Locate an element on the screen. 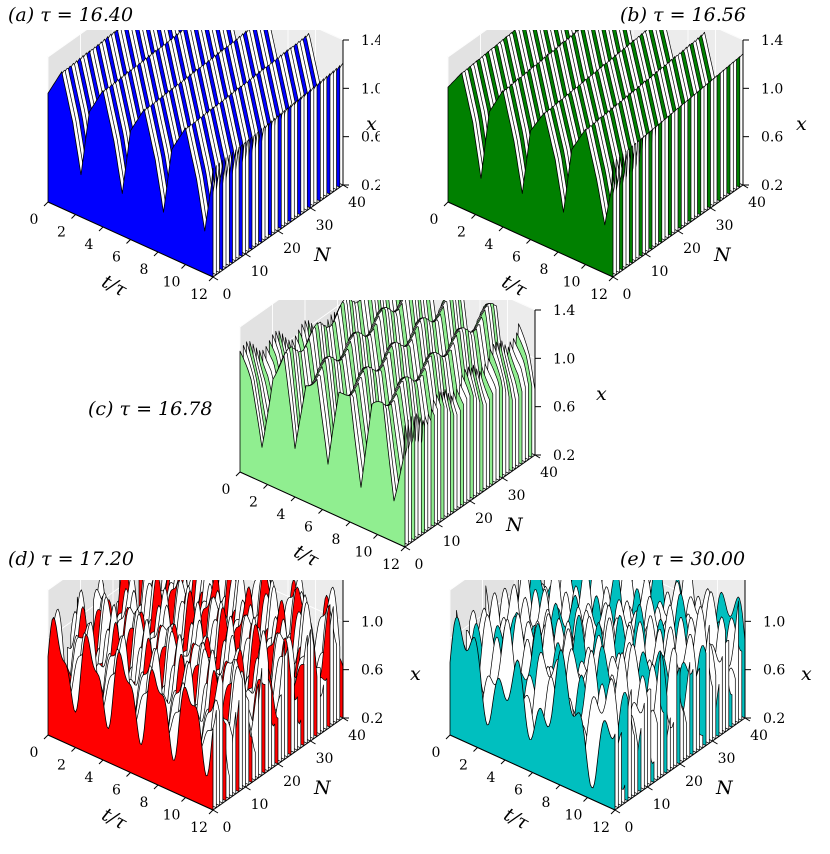 This screenshot has width=830, height=854. z-axis-label: x is located at coordinates (415, 674).